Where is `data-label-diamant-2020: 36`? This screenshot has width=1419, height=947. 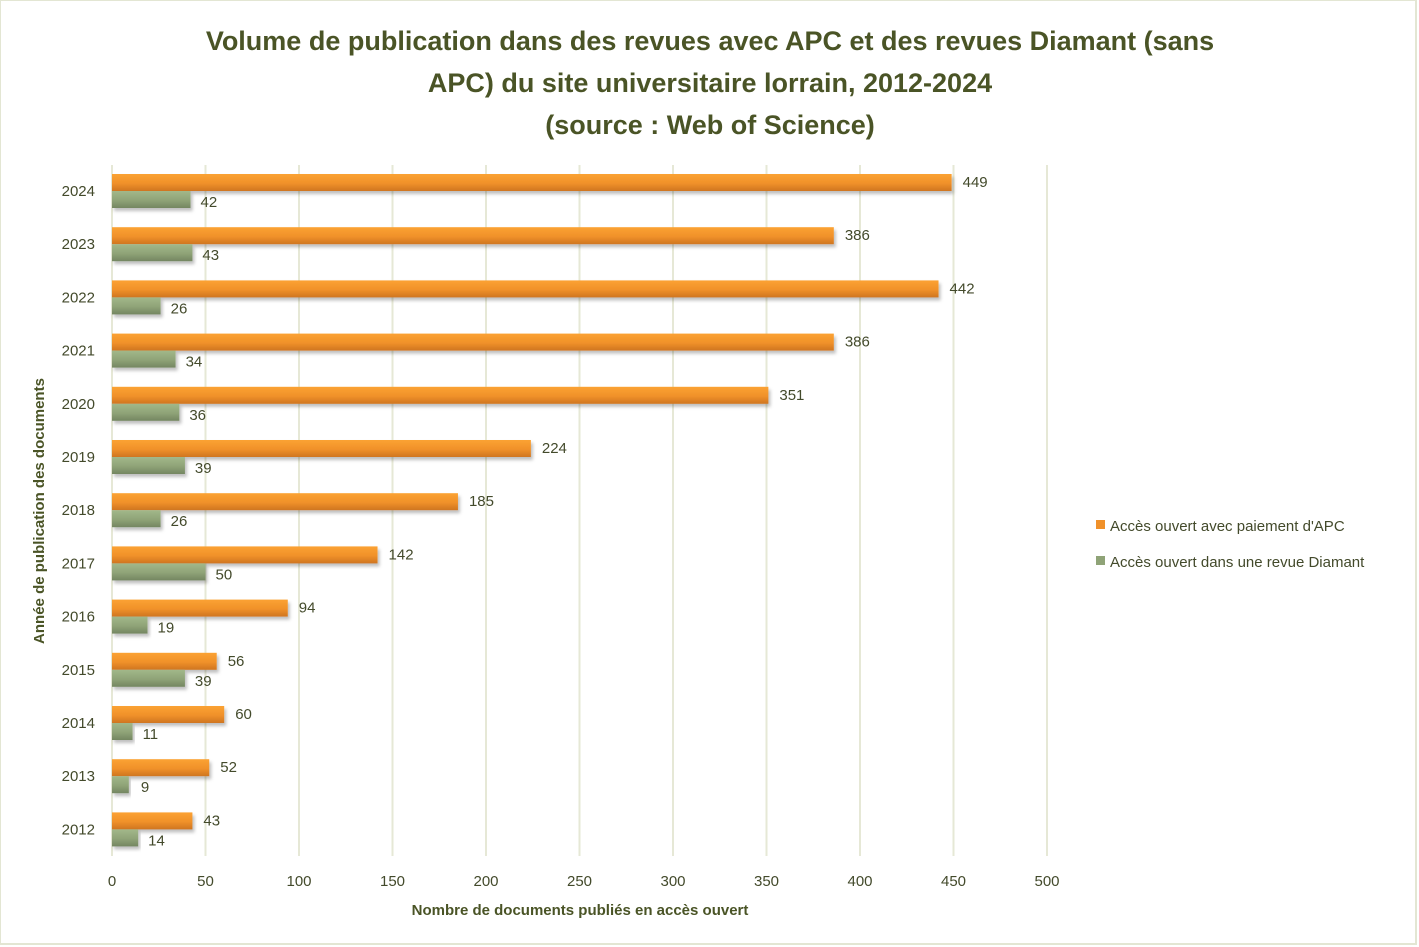 data-label-diamant-2020: 36 is located at coordinates (197, 415).